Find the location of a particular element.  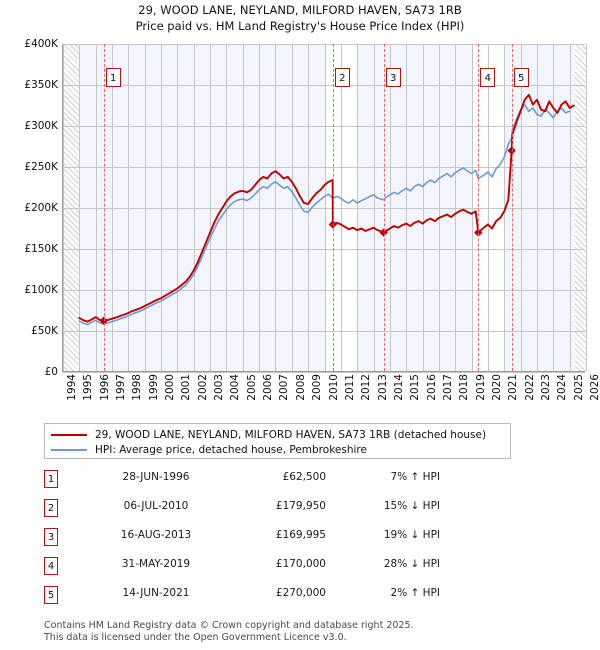

y-axis-tick-label: £300K is located at coordinates (41, 126).